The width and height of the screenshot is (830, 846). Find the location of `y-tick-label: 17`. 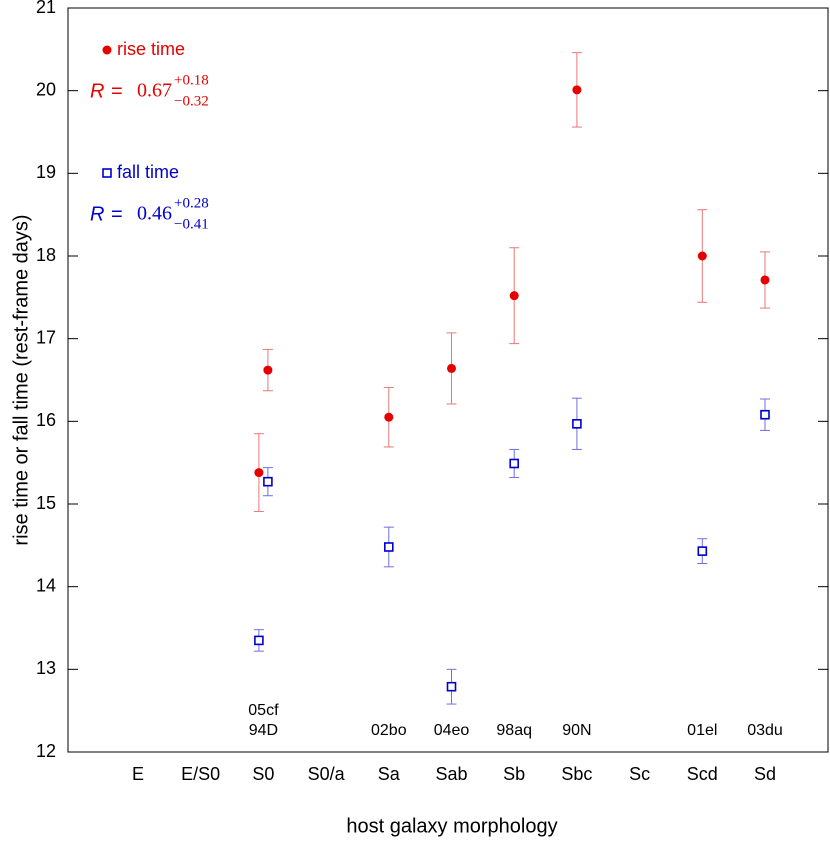

y-tick-label: 17 is located at coordinates (46, 337).